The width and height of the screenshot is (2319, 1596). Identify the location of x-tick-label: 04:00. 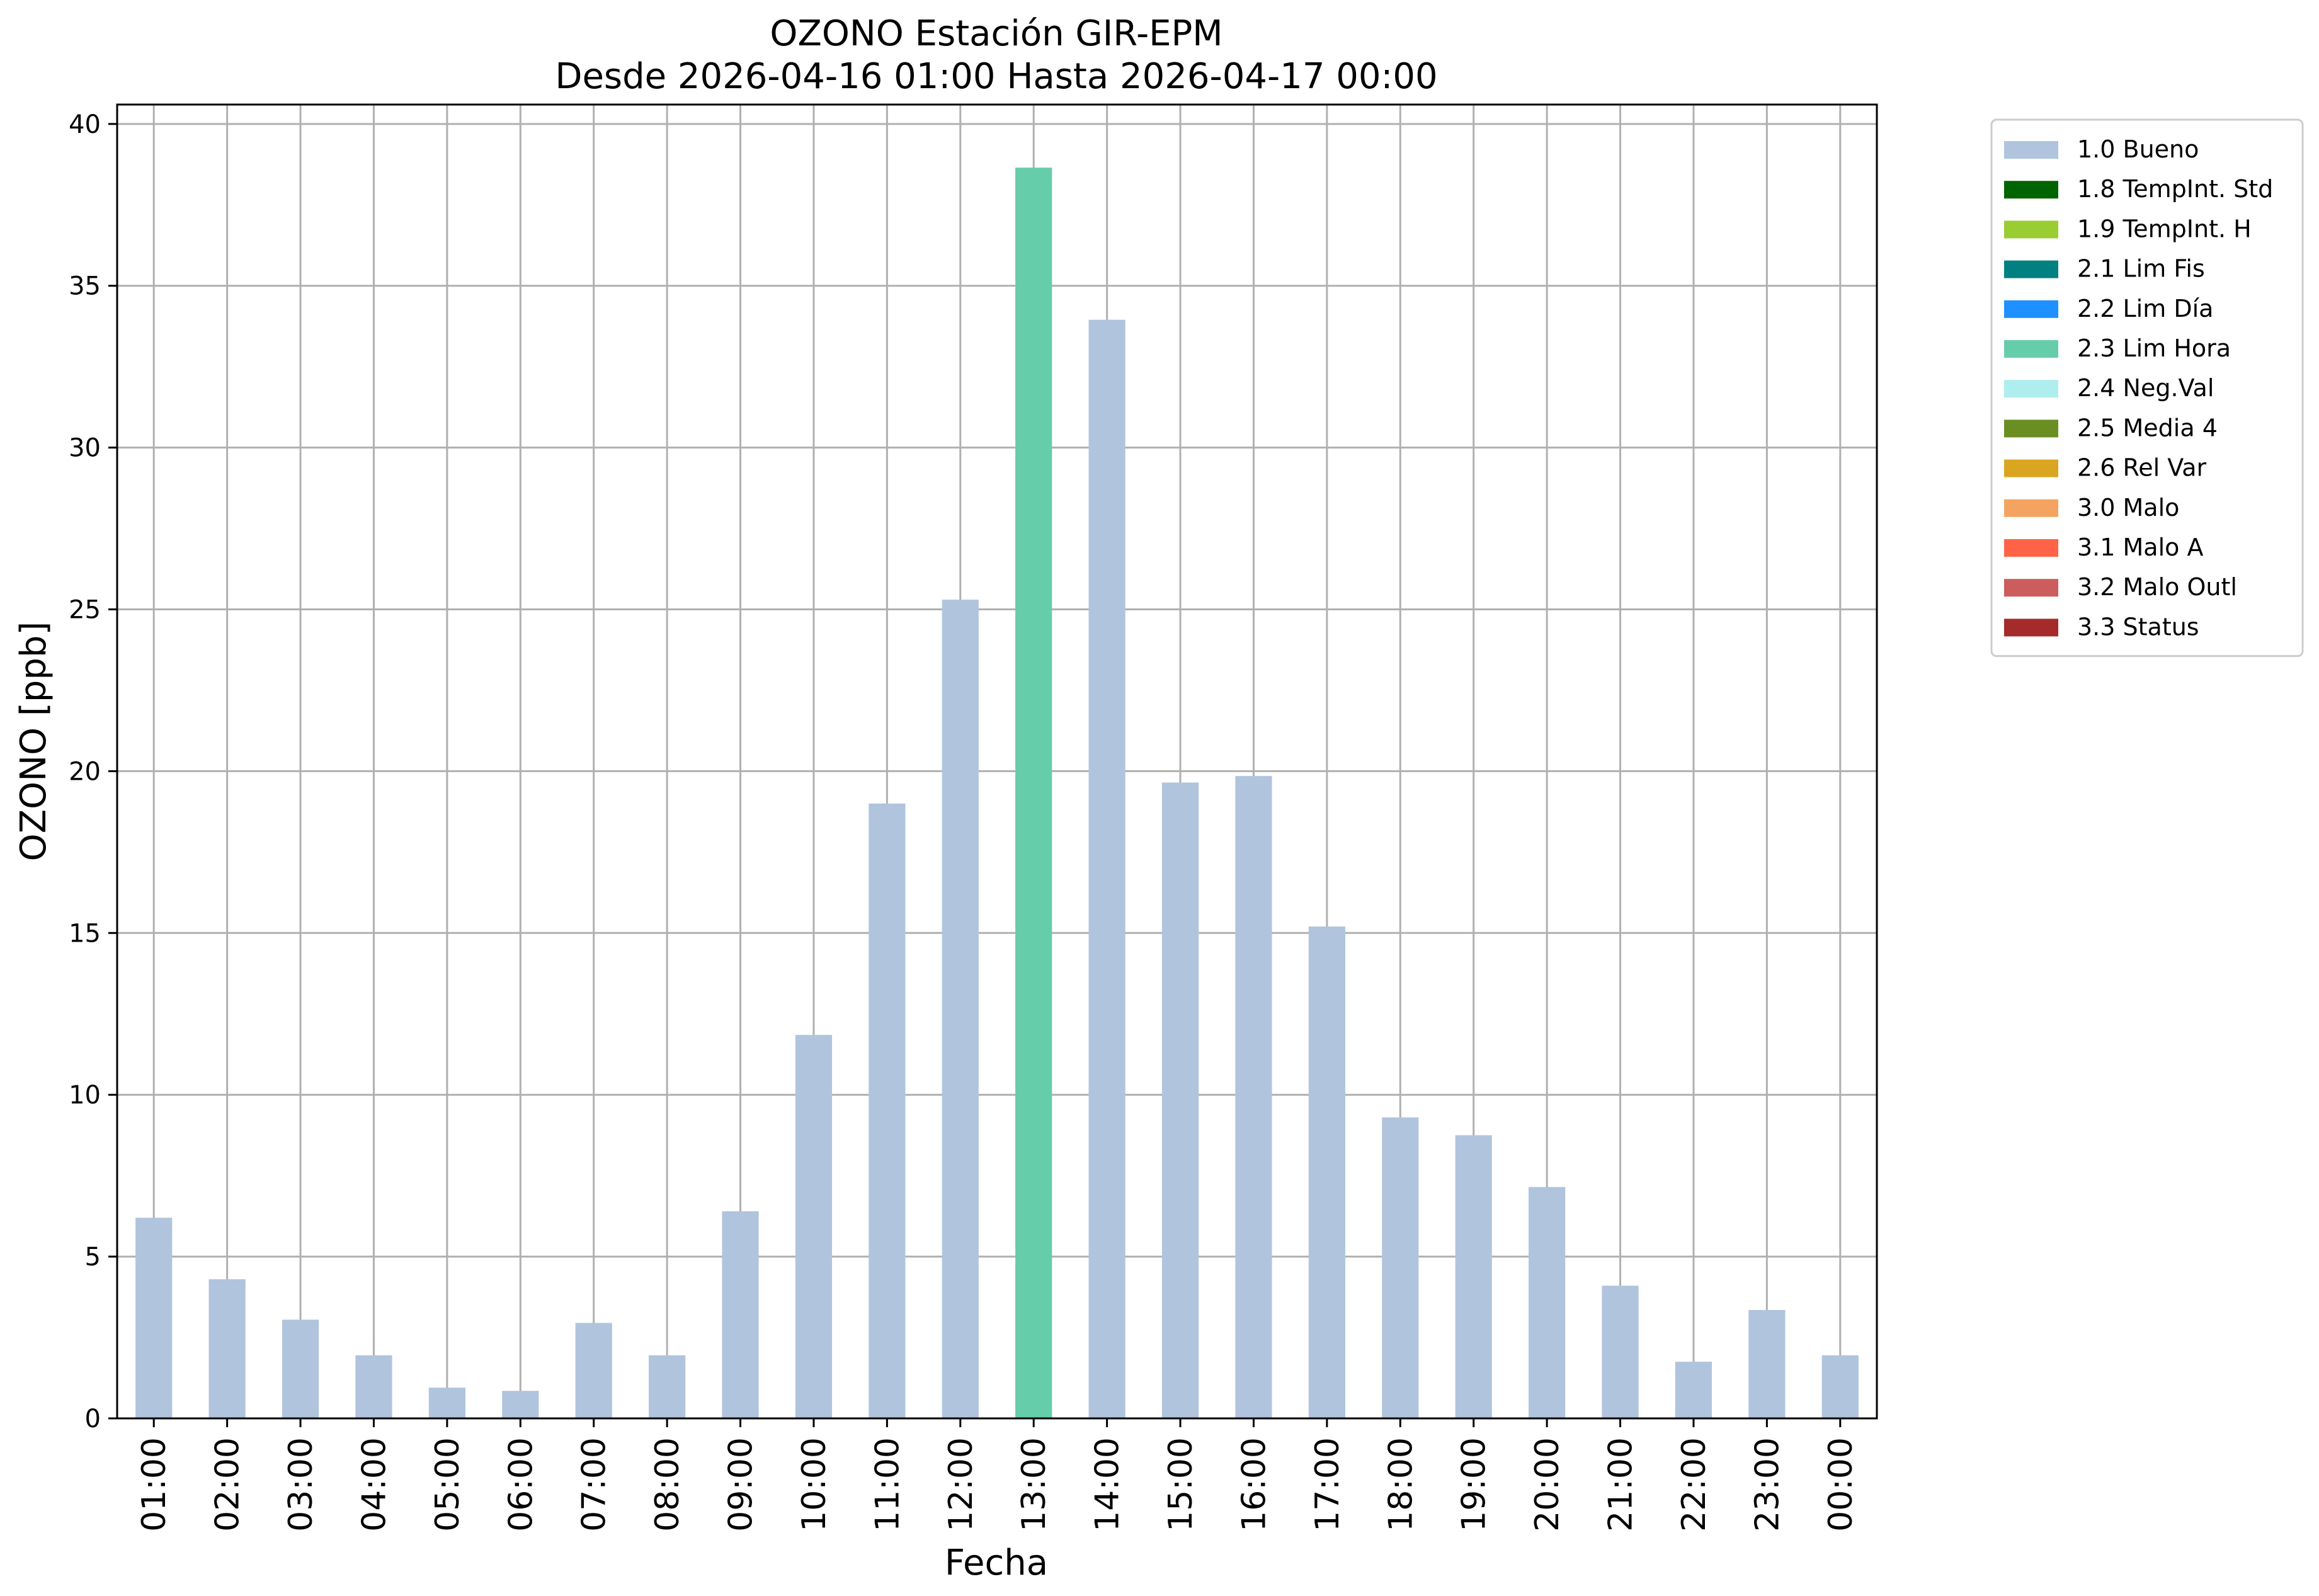
(374, 1484).